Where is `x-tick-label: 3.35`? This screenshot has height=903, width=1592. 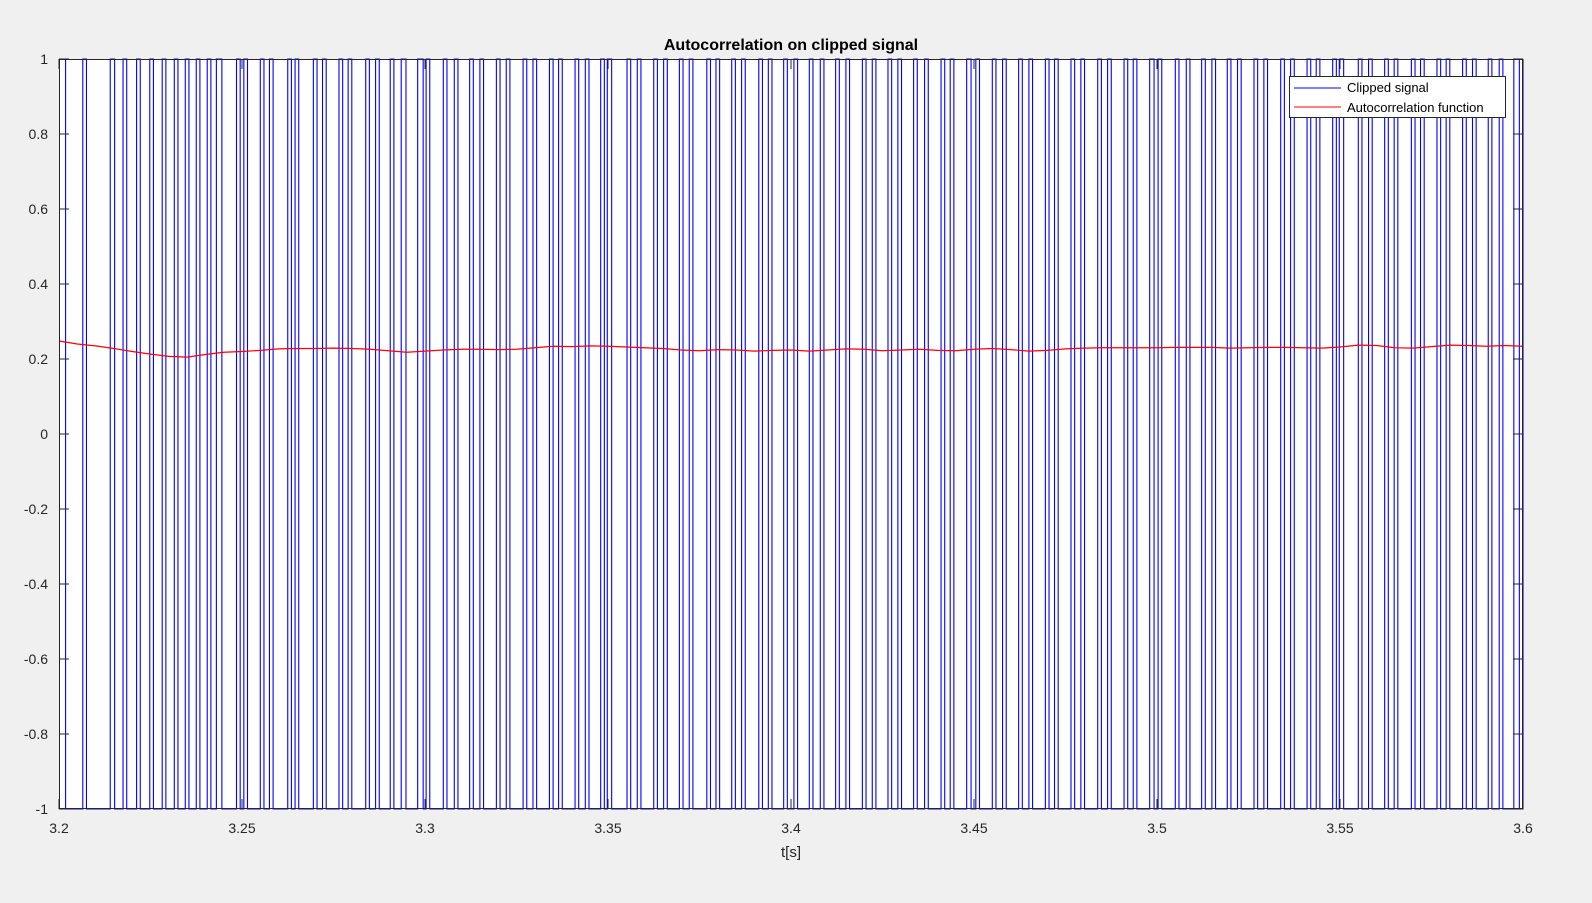 x-tick-label: 3.35 is located at coordinates (607, 828).